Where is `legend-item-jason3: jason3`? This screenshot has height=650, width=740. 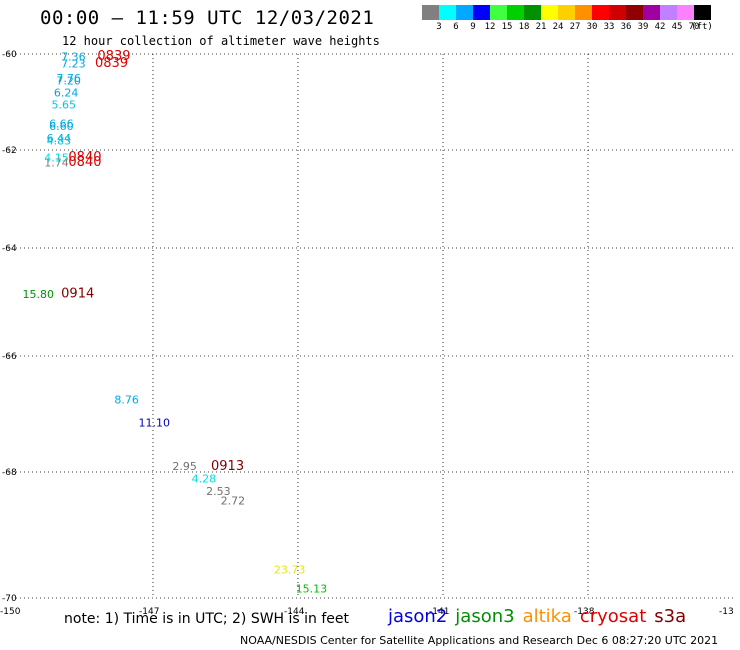
legend-item-jason3: jason3 is located at coordinates (485, 616).